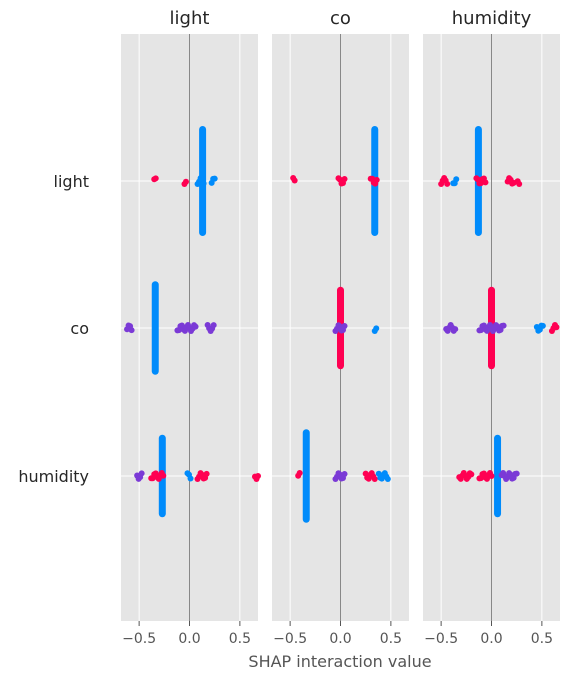 The image size is (569, 680). Describe the element at coordinates (340, 18) in the screenshot. I see `panel-title: co` at that location.